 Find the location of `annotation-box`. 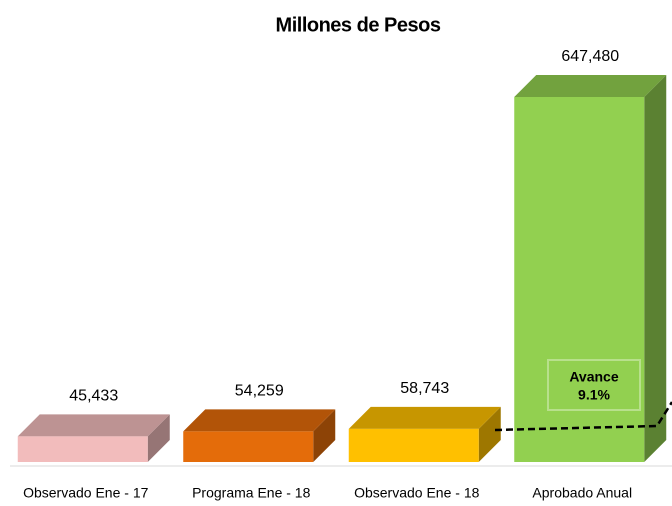

annotation-box is located at coordinates (594, 385).